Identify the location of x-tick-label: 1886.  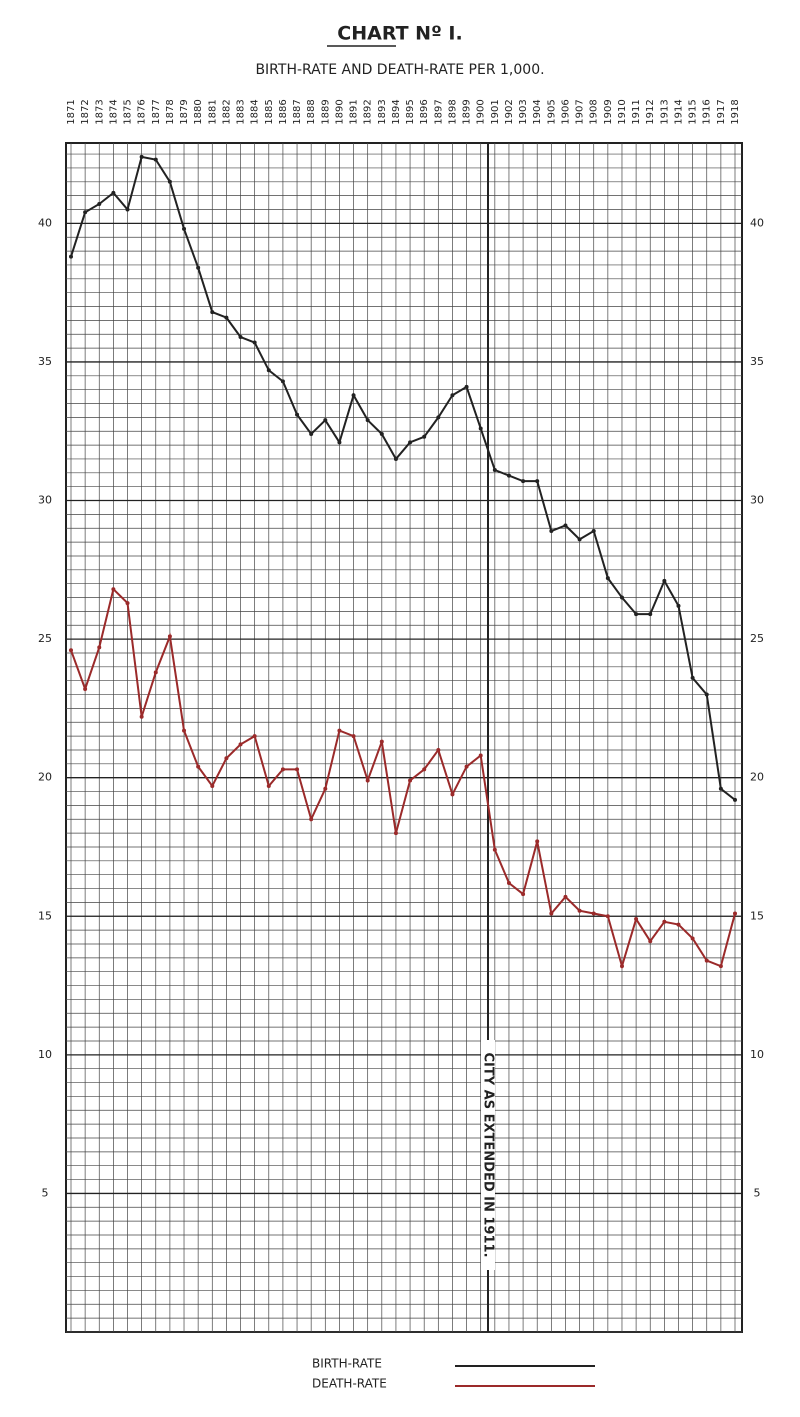
(283, 111).